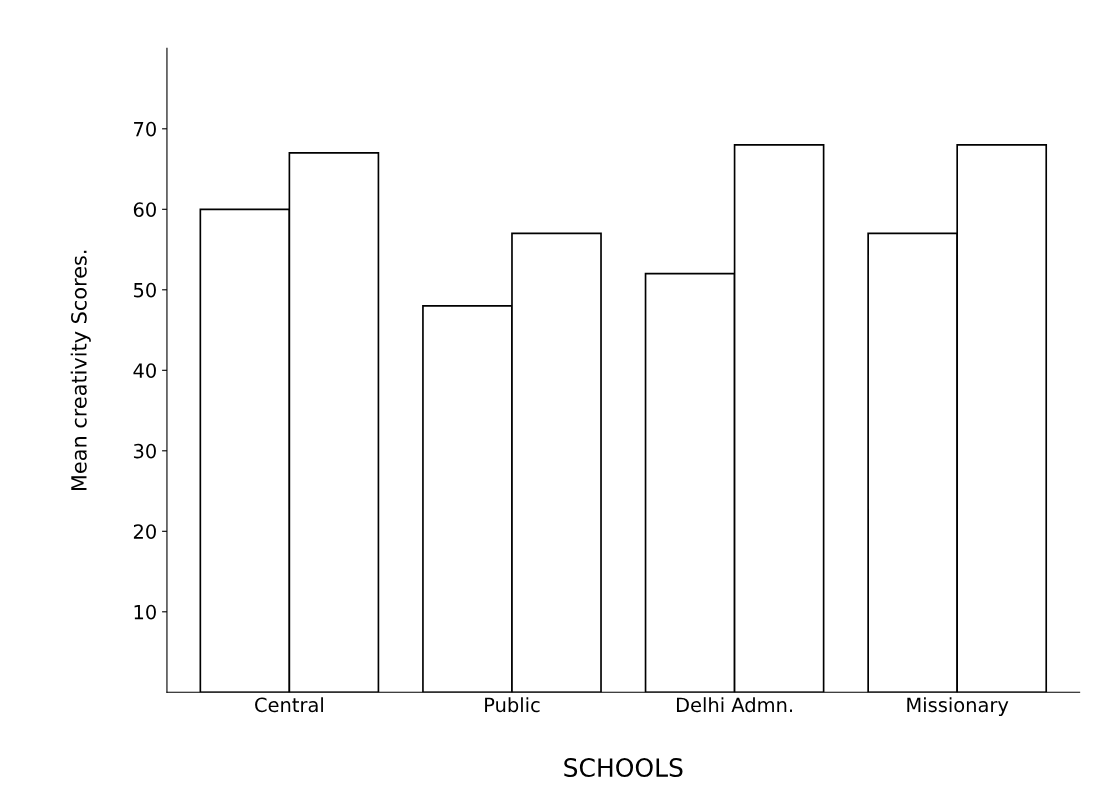  Describe the element at coordinates (144, 209) in the screenshot. I see `y-tick-label: 60` at that location.